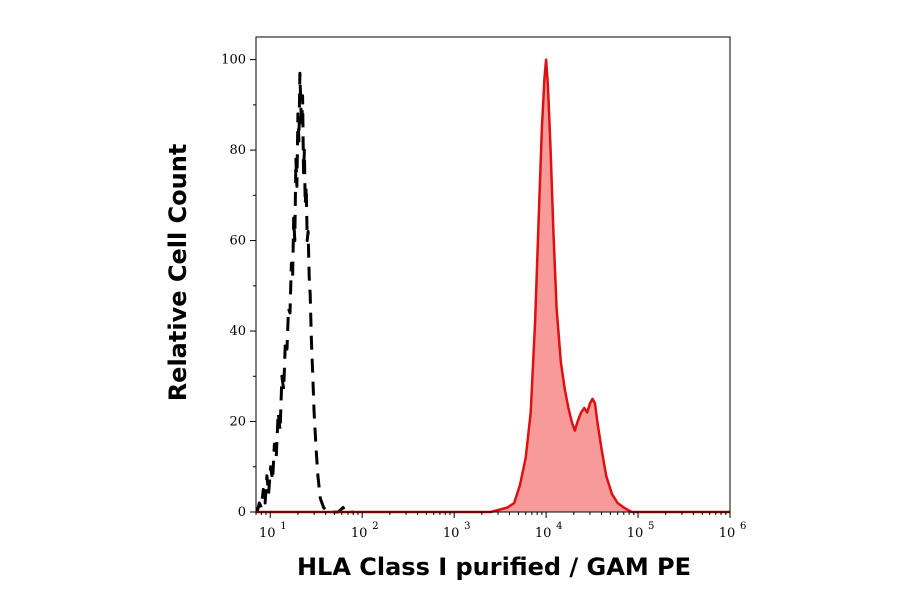 Image resolution: width=900 pixels, height=594 pixels. I want to click on y-tick-label: 100, so click(233, 60).